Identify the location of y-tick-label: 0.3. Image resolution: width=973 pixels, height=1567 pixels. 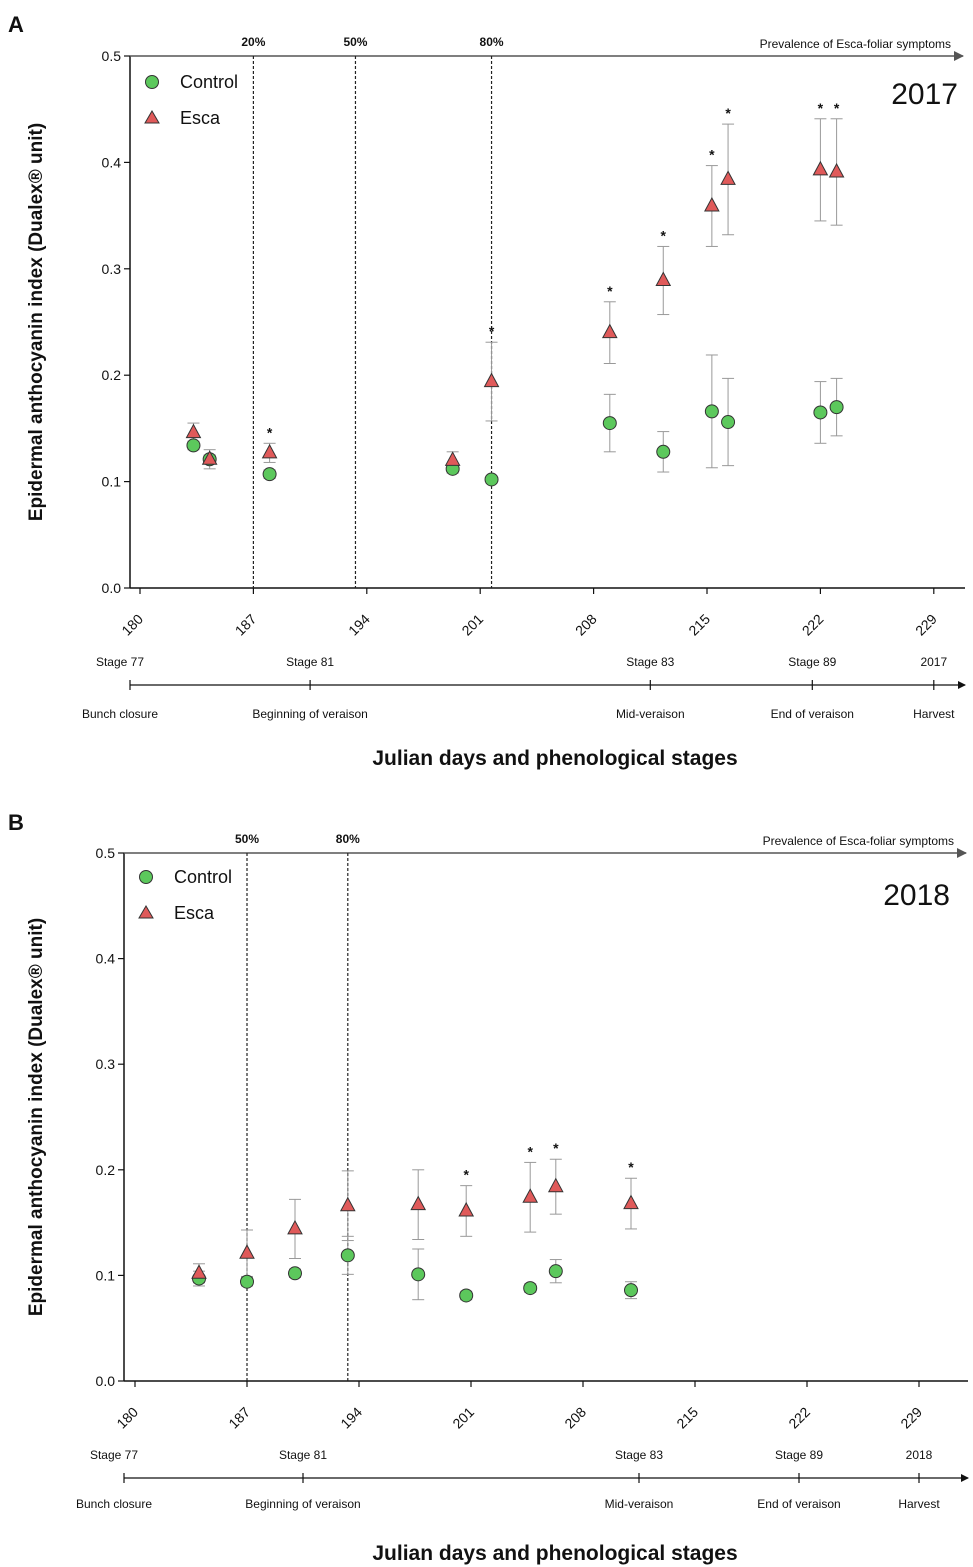
(106, 1064).